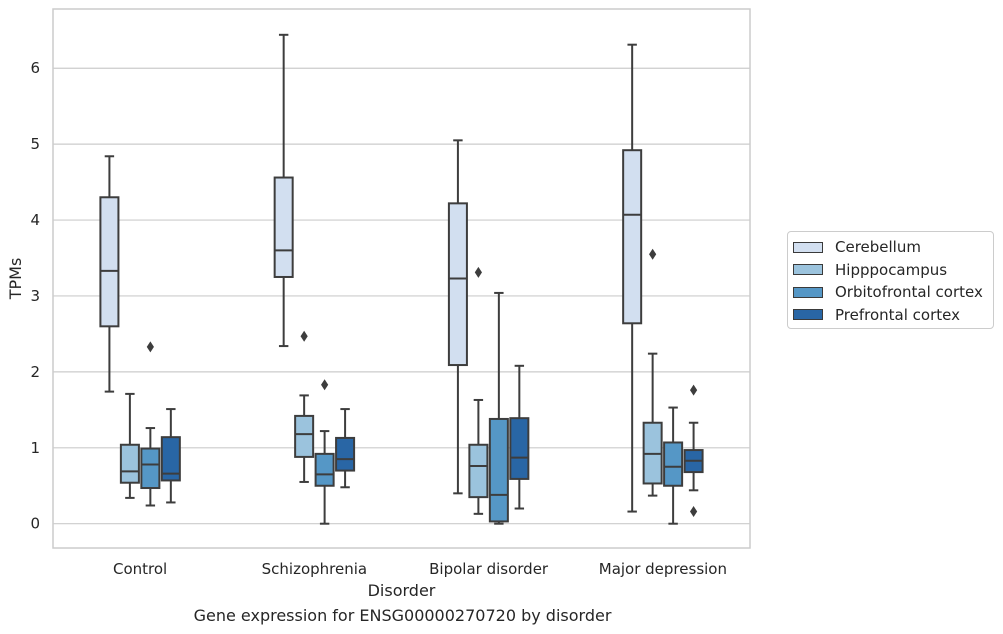 Image resolution: width=1003 pixels, height=634 pixels. I want to click on y-tick-labels: 0 1 2 3 4 5 6, so click(35, 295).